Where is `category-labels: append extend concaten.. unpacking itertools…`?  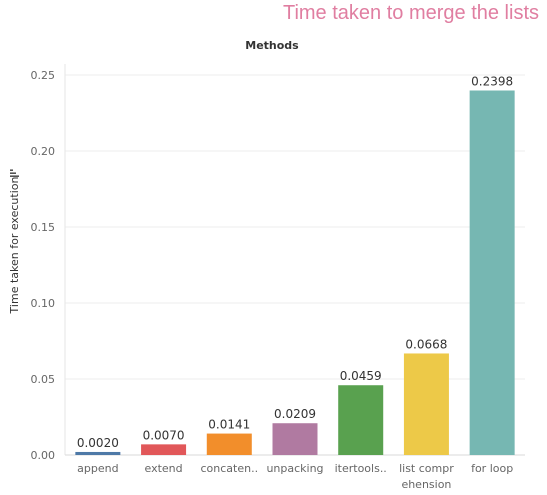 category-labels: append extend concaten.. unpacking itertools… is located at coordinates (295, 476).